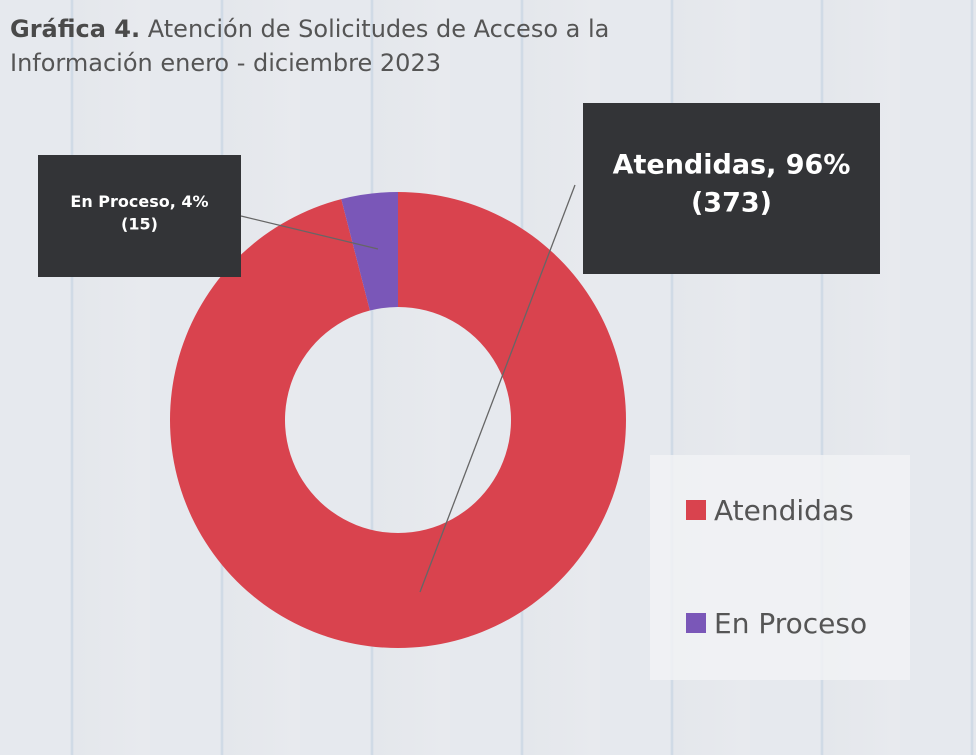 This screenshot has height=755, width=976. Describe the element at coordinates (139, 224) in the screenshot. I see `data-label-count: (15)` at that location.